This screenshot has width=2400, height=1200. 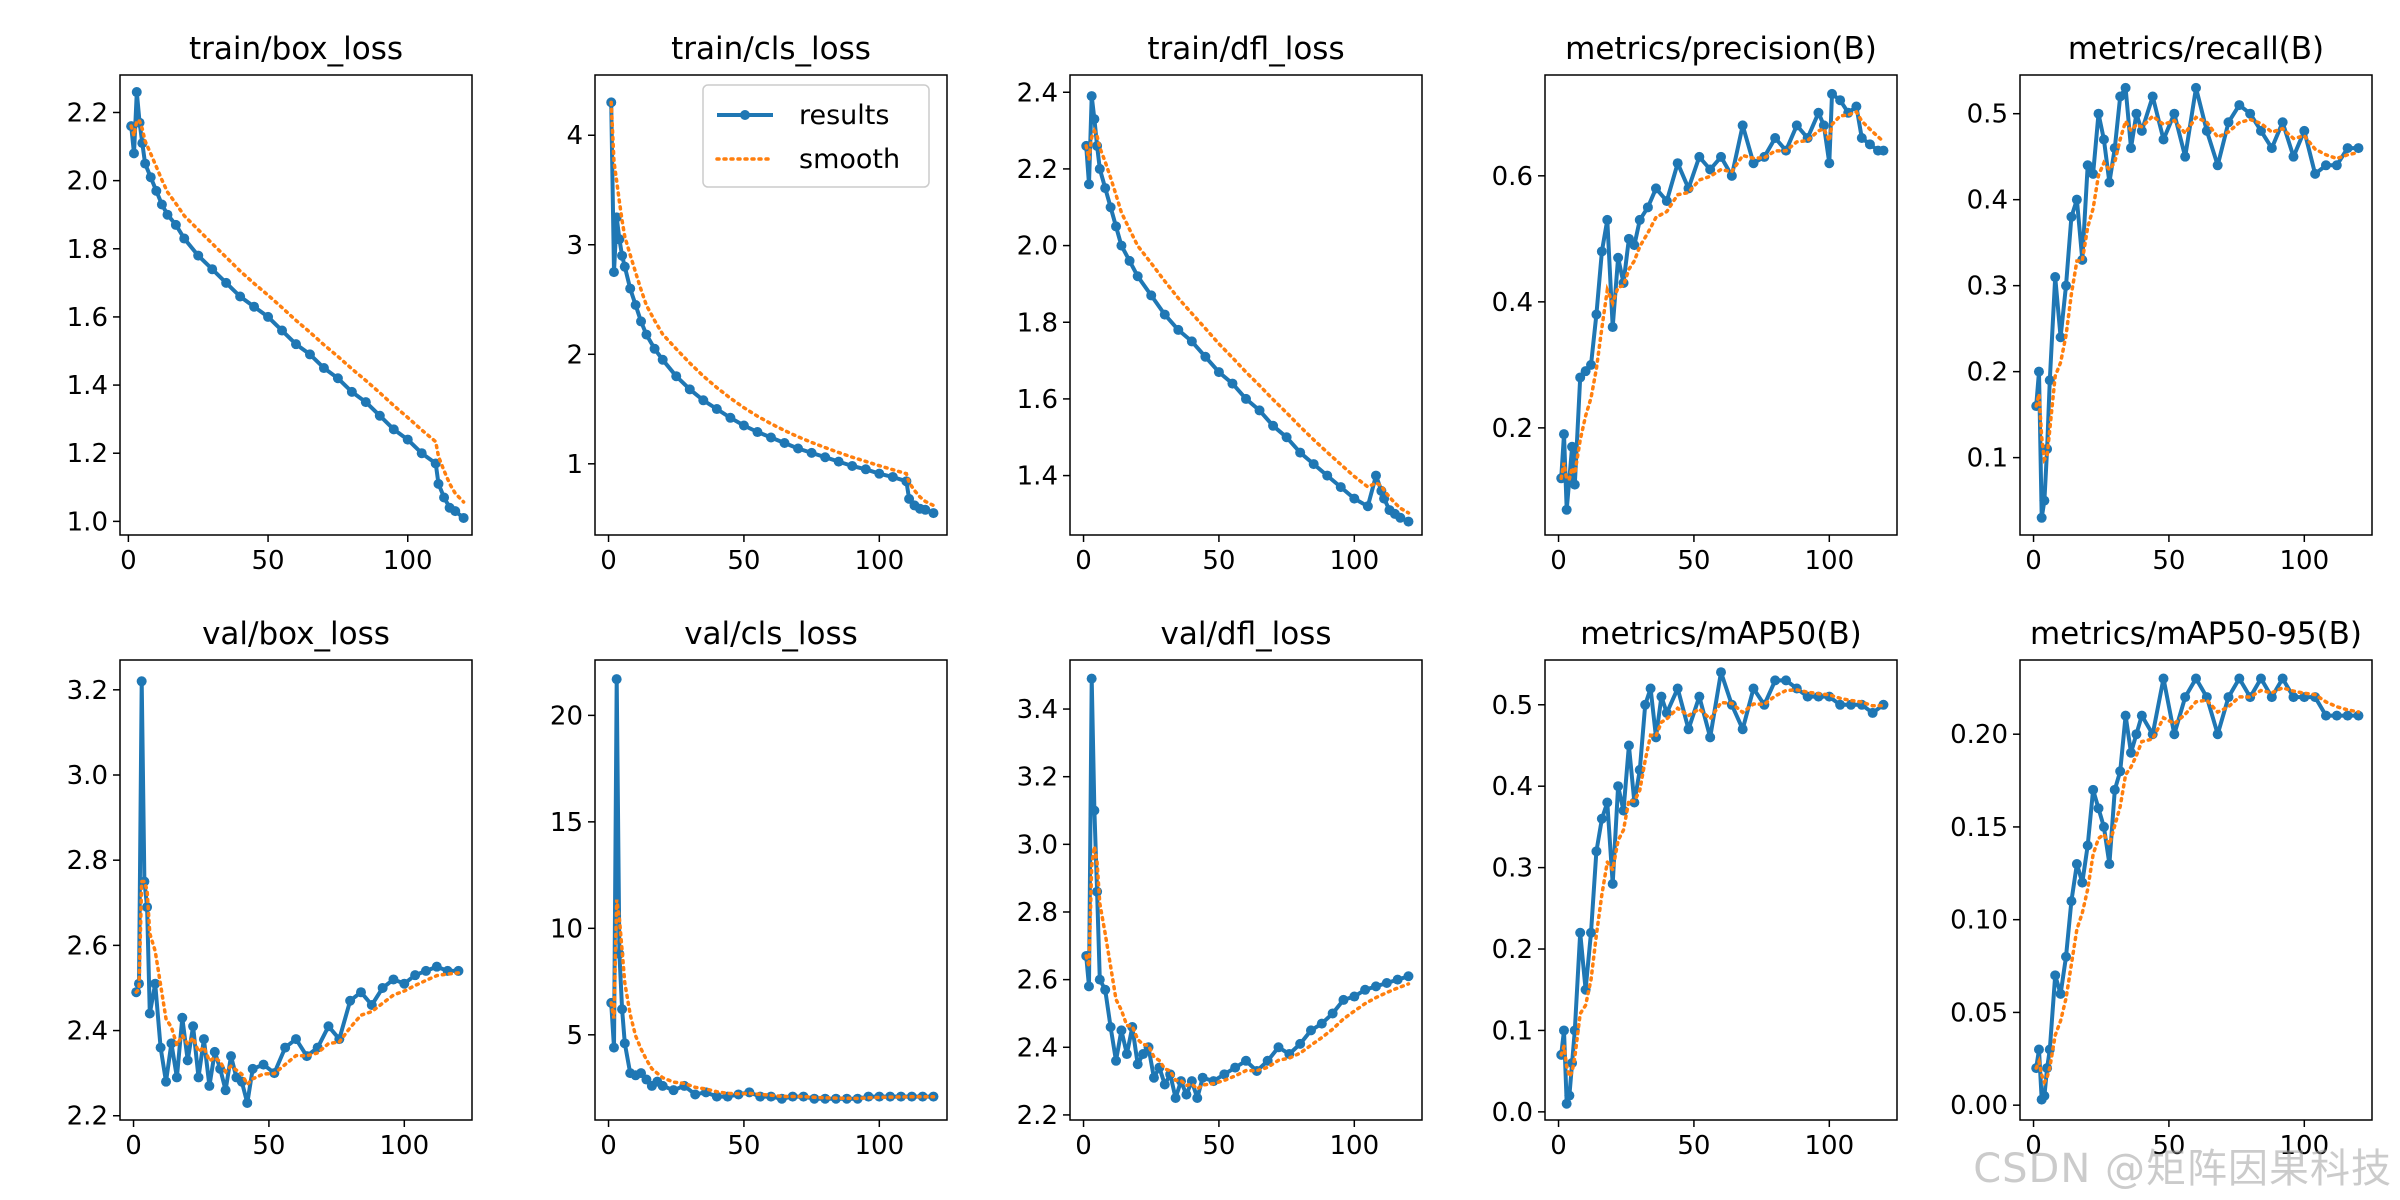 What do you see at coordinates (2196, 49) in the screenshot?
I see `subplot-title: metrics/recall(B)` at bounding box center [2196, 49].